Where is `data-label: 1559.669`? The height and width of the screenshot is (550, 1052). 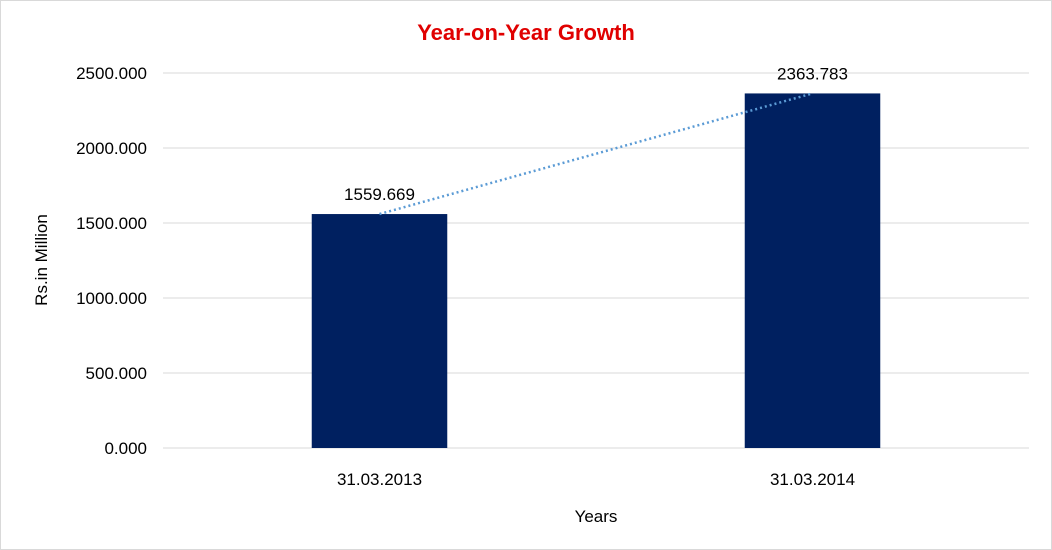
data-label: 1559.669 is located at coordinates (379, 194).